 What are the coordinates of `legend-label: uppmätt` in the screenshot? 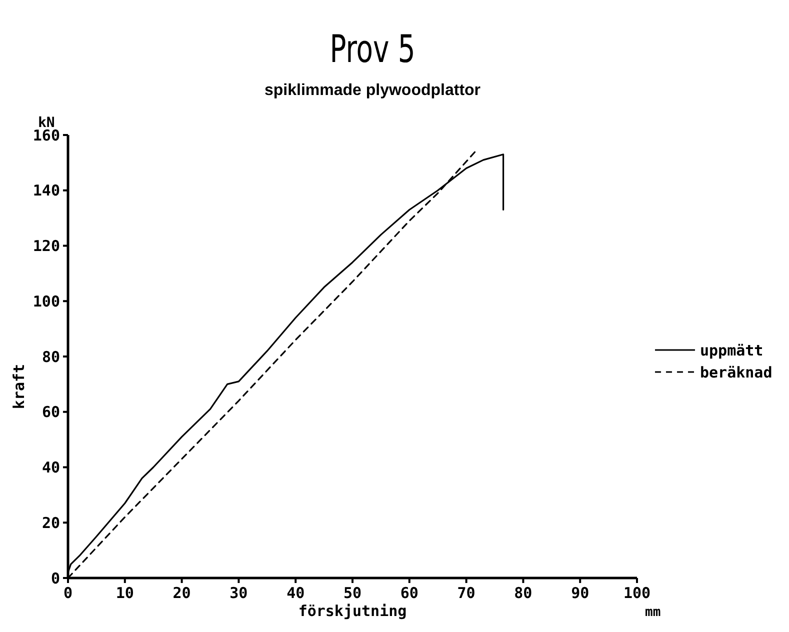 It's located at (732, 350).